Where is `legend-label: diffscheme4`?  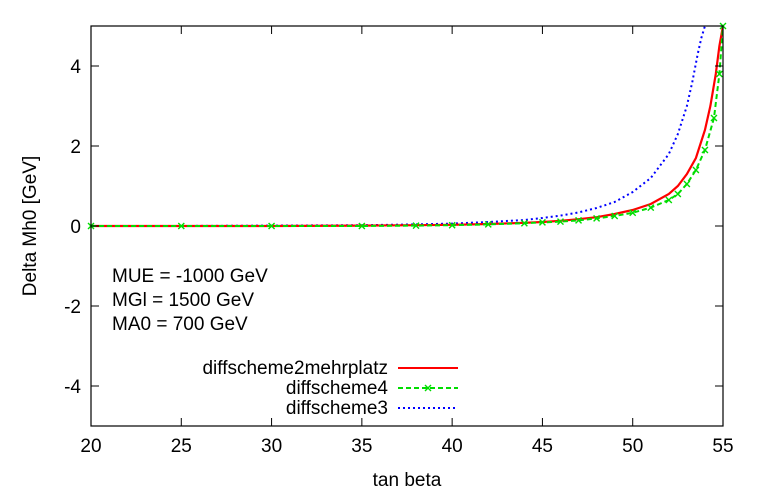
legend-label: diffscheme4 is located at coordinates (337, 388).